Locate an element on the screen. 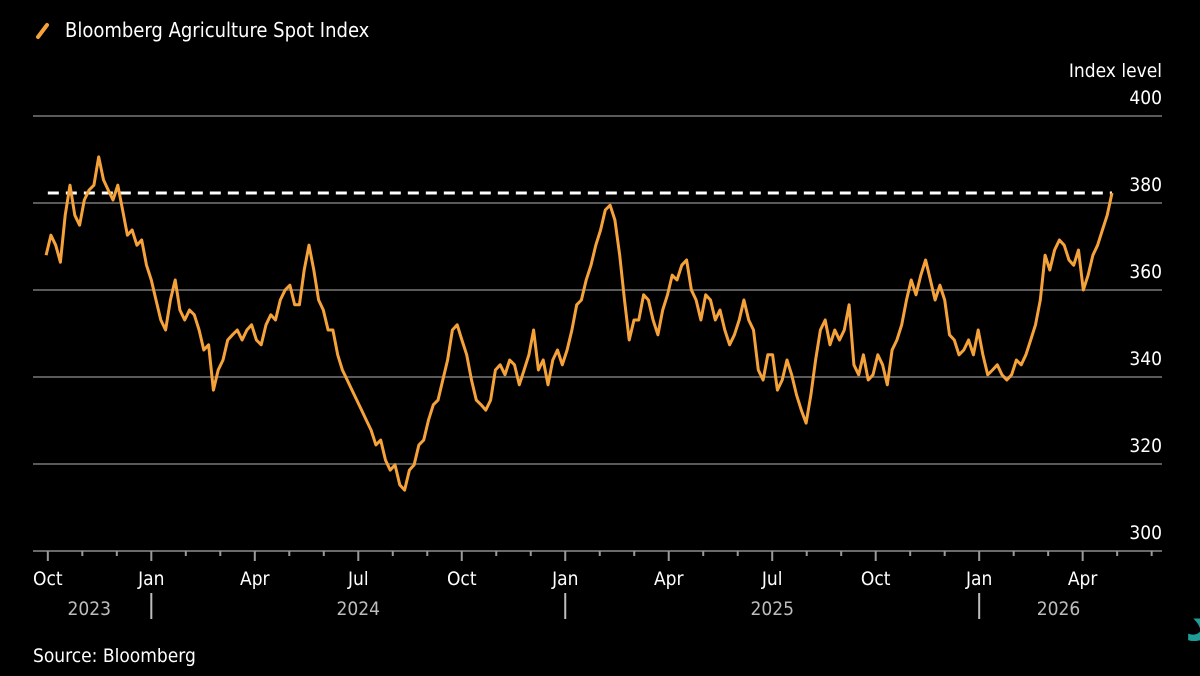 Image resolution: width=1200 pixels, height=676 pixels. year-label: 2024 is located at coordinates (359, 609).